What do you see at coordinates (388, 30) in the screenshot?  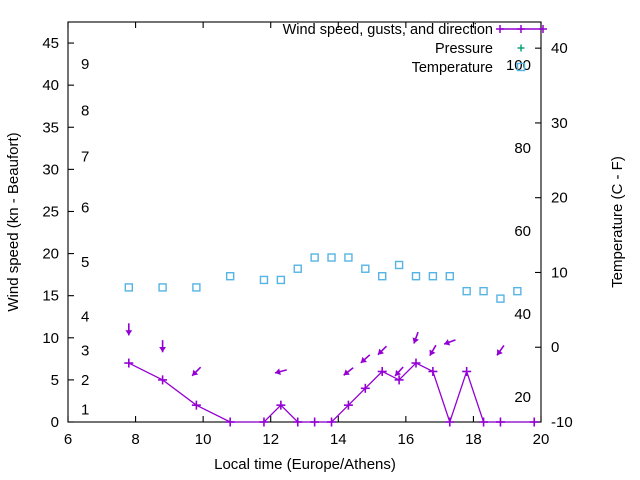 I see `legend-label: Wind speed, gusts, and direction` at bounding box center [388, 30].